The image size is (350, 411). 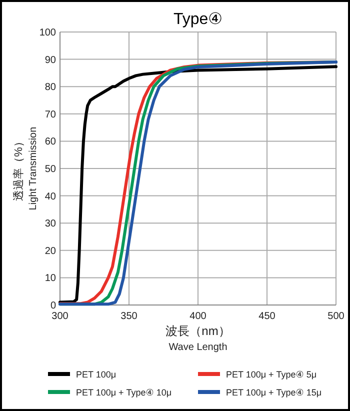 What do you see at coordinates (53, 306) in the screenshot?
I see `y-tick-label: 0` at bounding box center [53, 306].